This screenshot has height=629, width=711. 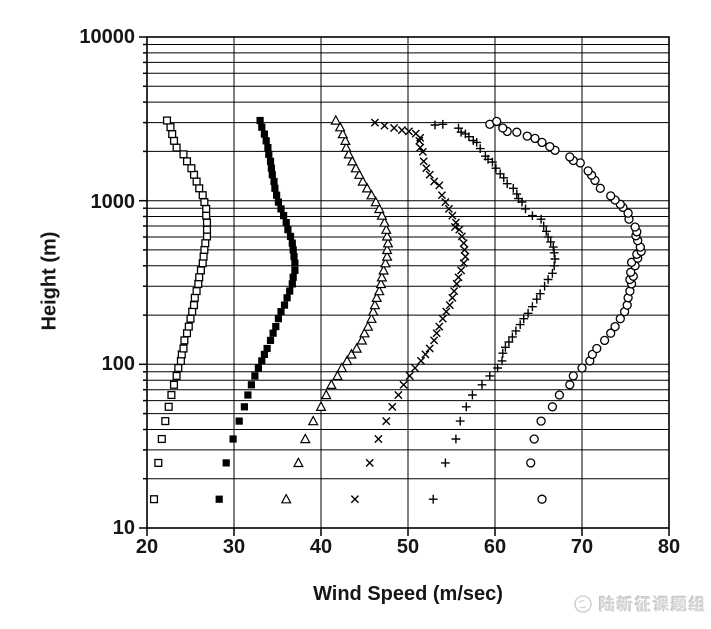 I want to click on y-tick-label-10000: 10000, so click(x=107, y=37).